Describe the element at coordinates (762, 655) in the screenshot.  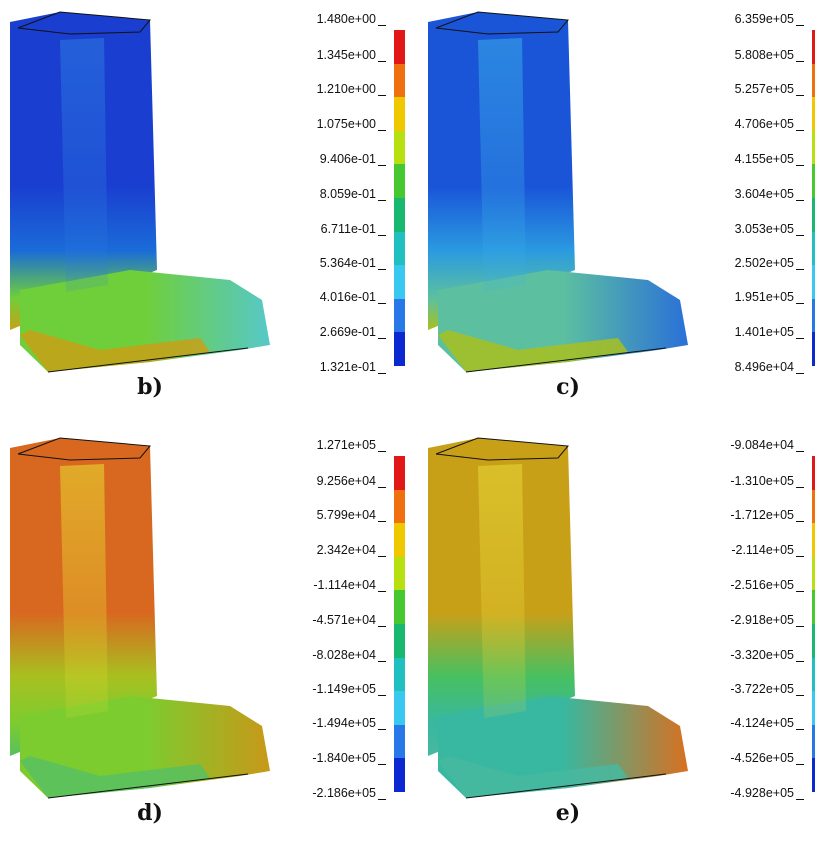
I see `legend-value: -3.320e+05` at that location.